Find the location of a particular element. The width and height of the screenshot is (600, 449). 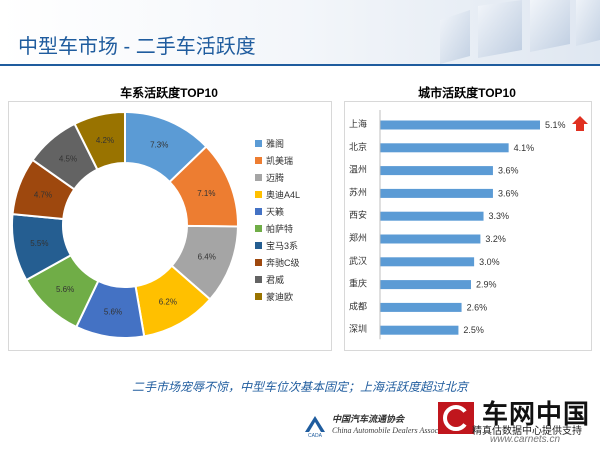

bar-category-label: 郑州 is located at coordinates (358, 237).